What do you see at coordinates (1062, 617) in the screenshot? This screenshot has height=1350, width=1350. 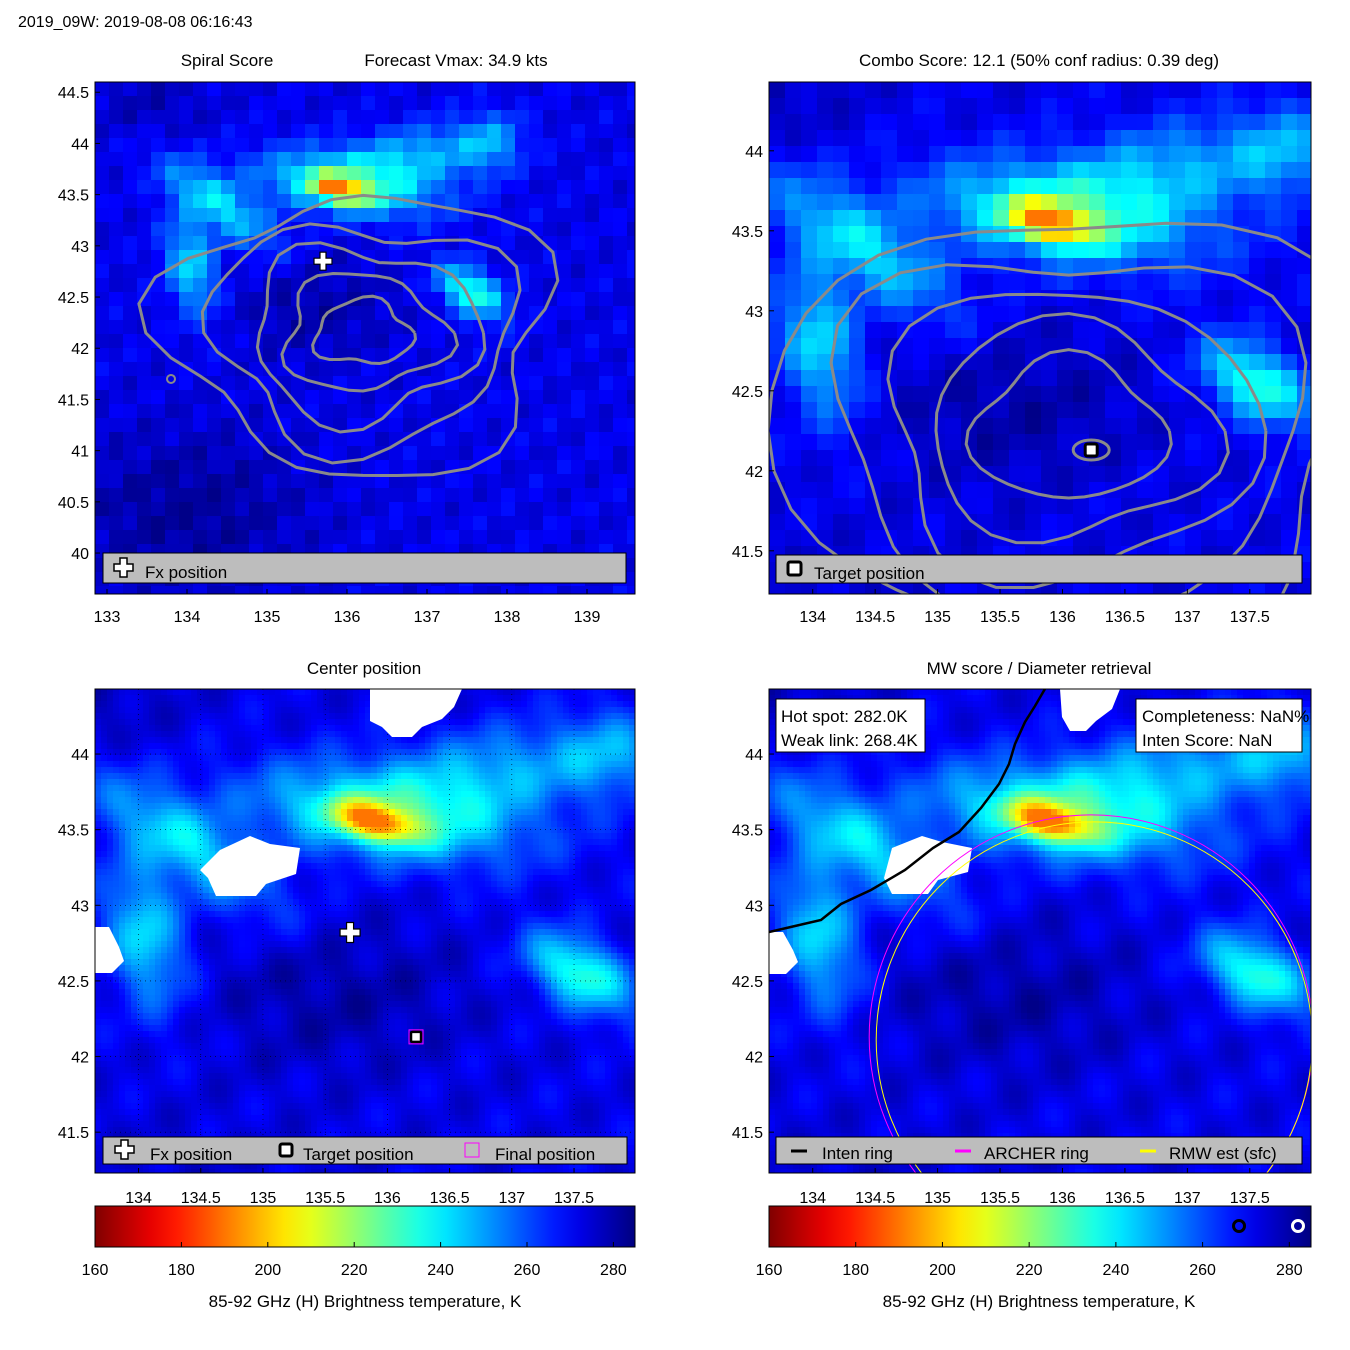 I see `x-tick-label: 136` at bounding box center [1062, 617].